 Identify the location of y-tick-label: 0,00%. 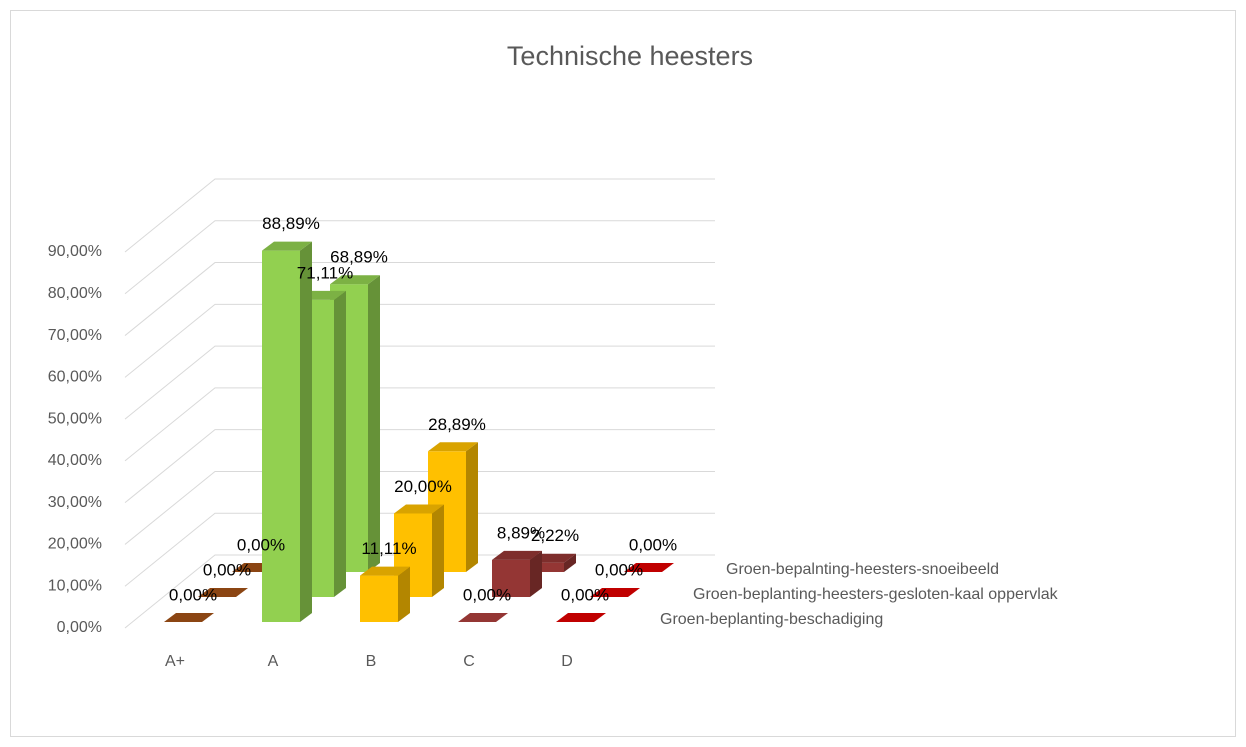
(79, 627).